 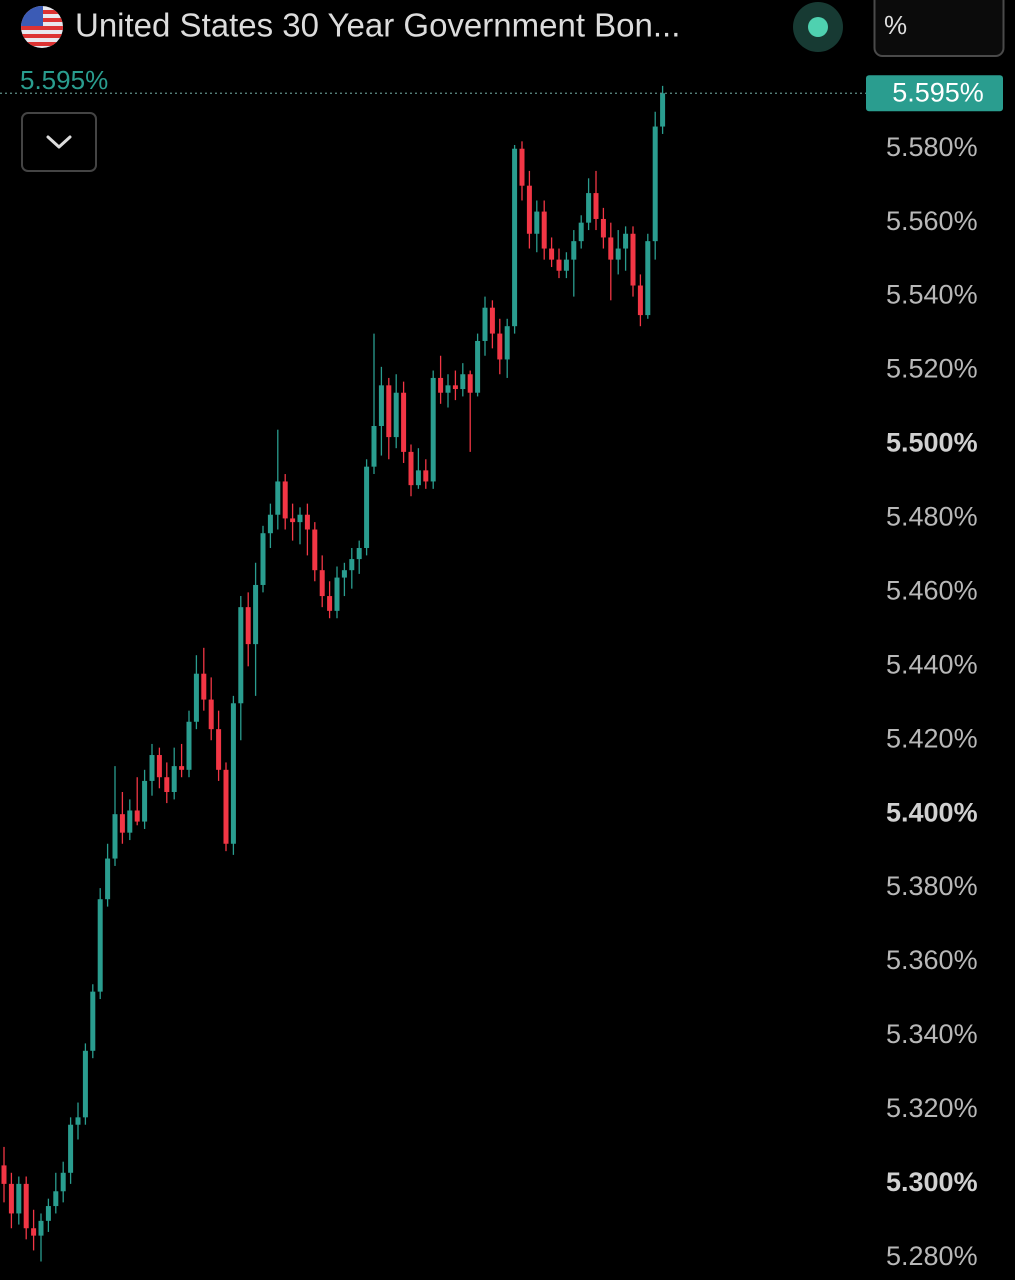 I want to click on y-tick-label: 5.580%, so click(x=932, y=147).